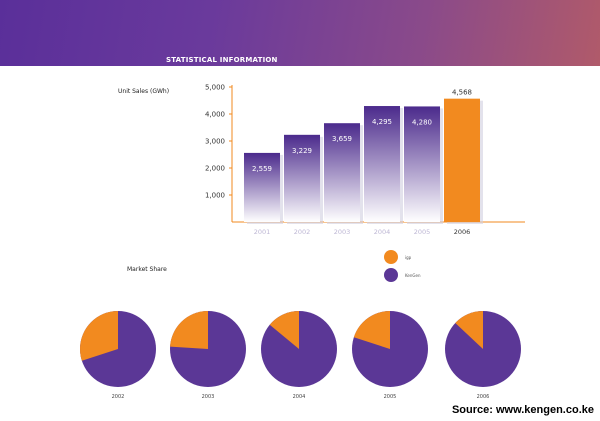 The height and width of the screenshot is (421, 600). What do you see at coordinates (408, 257) in the screenshot?
I see `legend-igp-label: igp` at bounding box center [408, 257].